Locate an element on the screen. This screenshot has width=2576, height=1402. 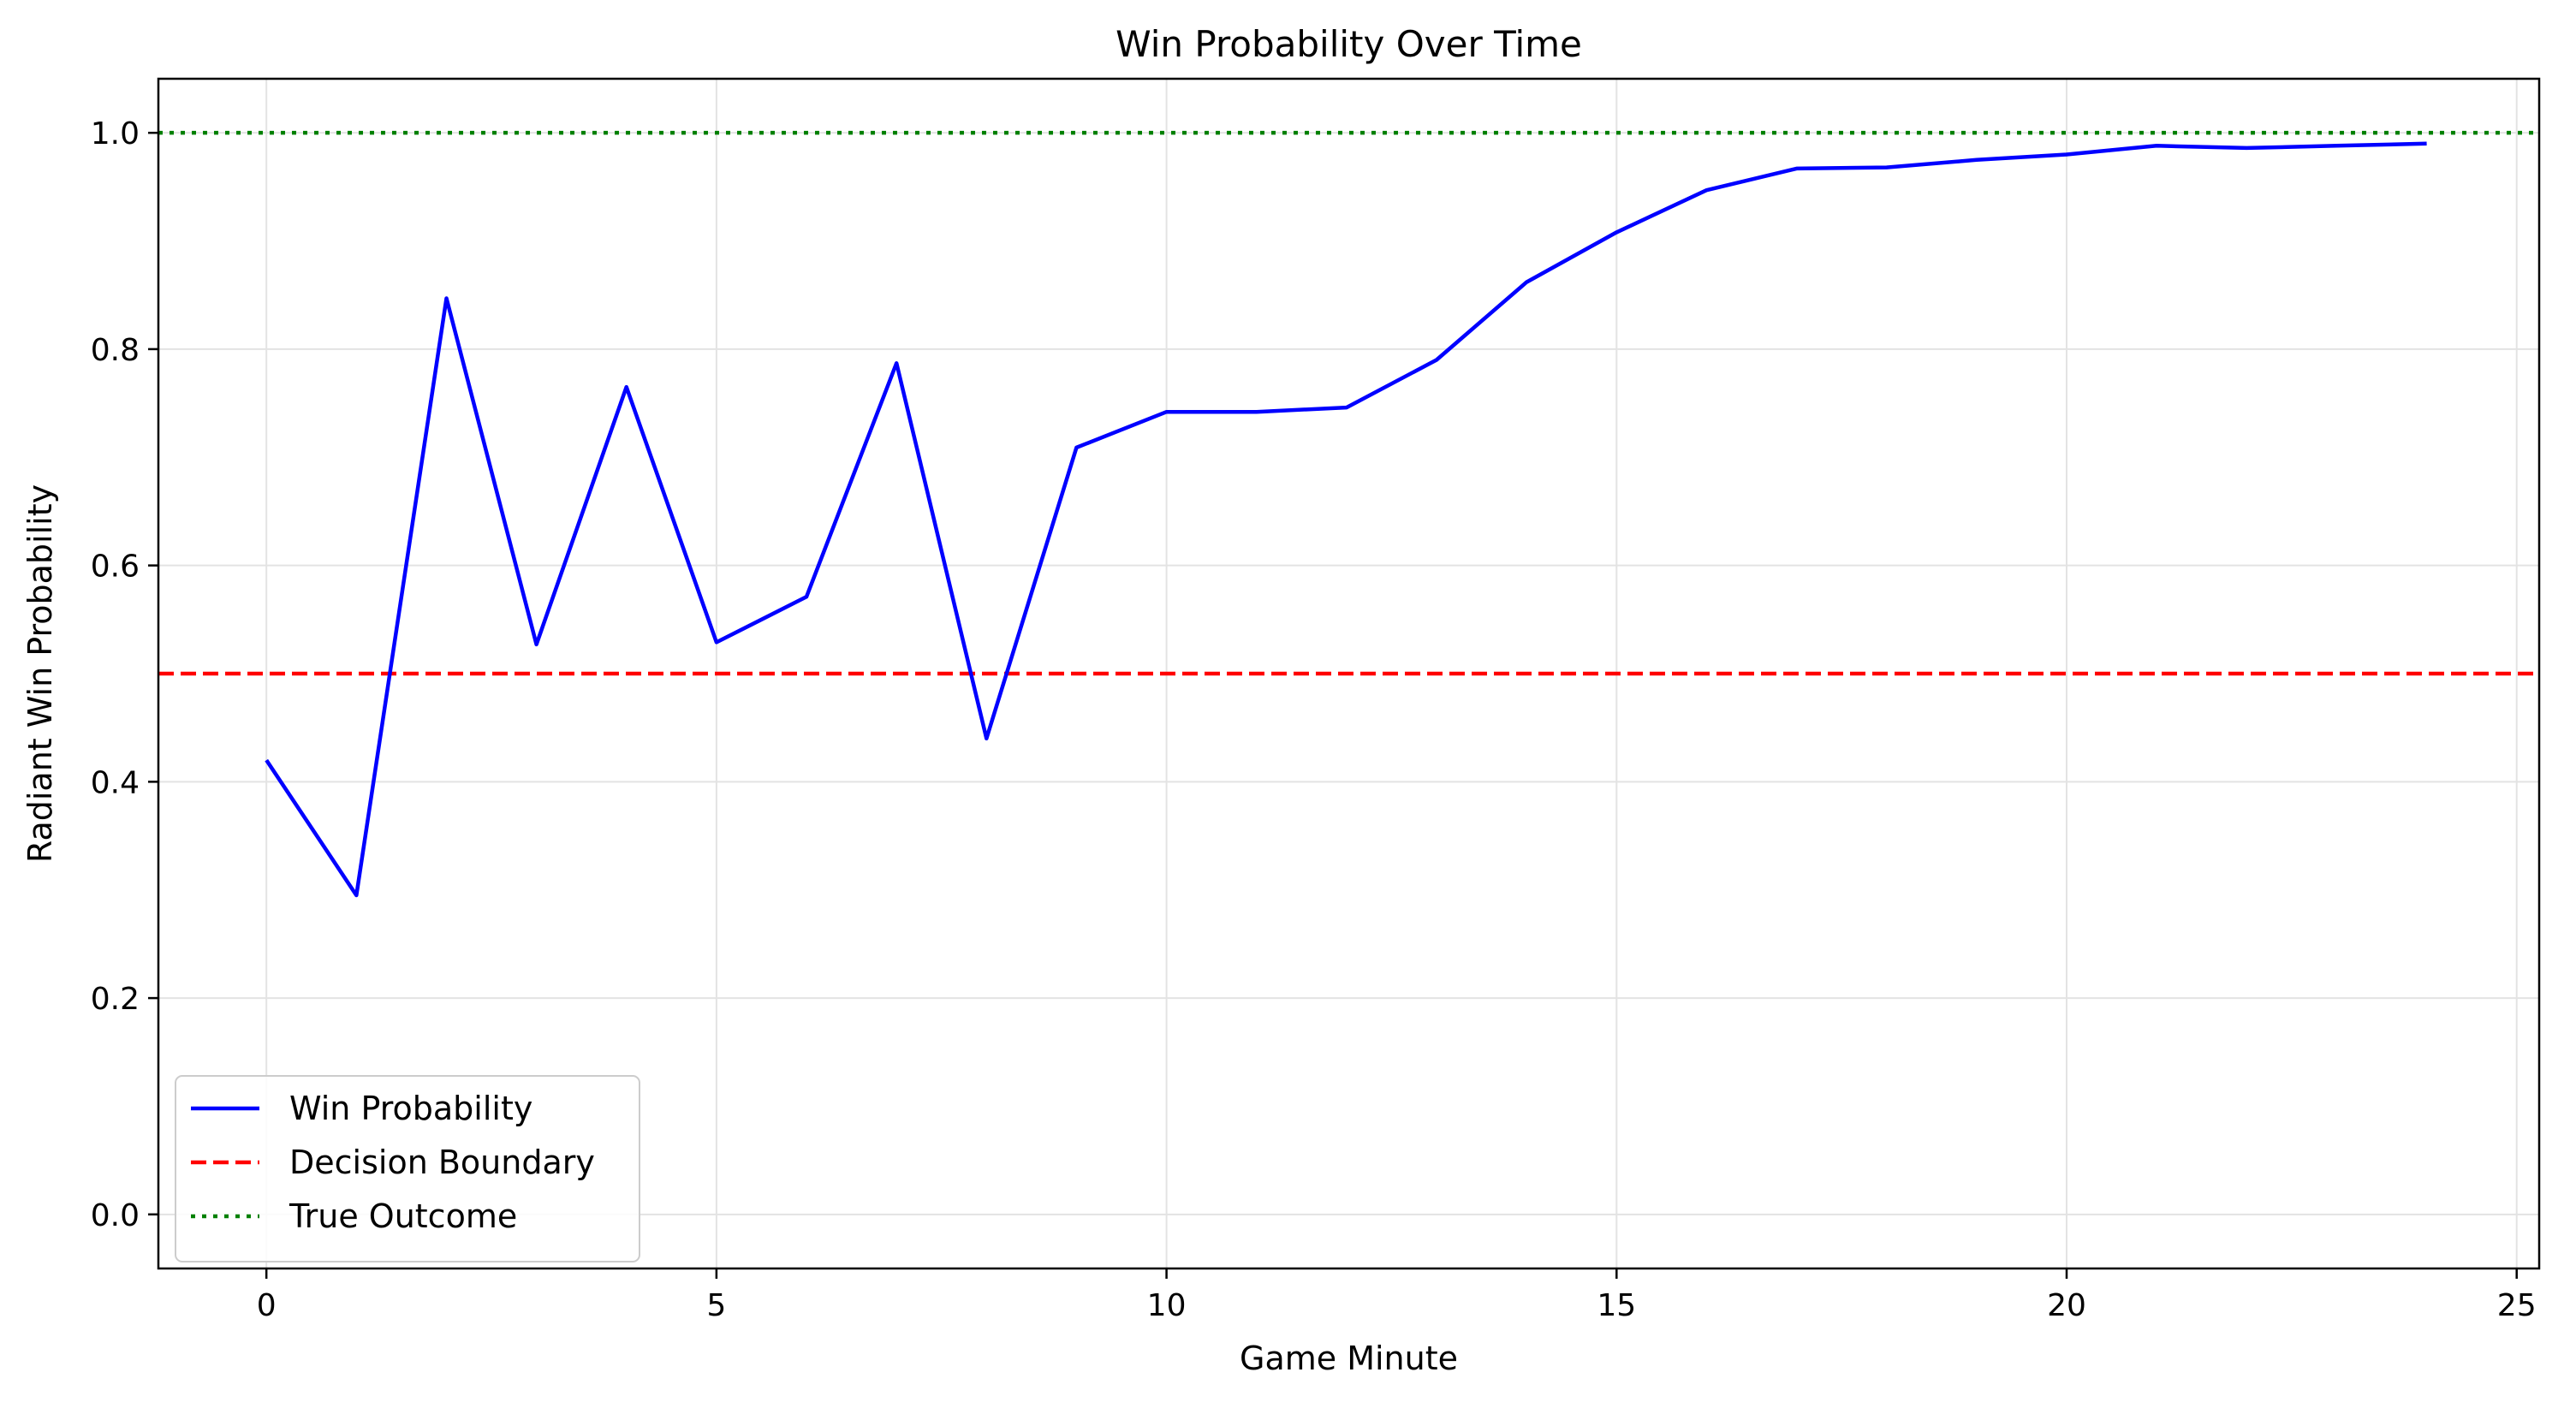
y-tick-label: 0.4 is located at coordinates (116, 782).